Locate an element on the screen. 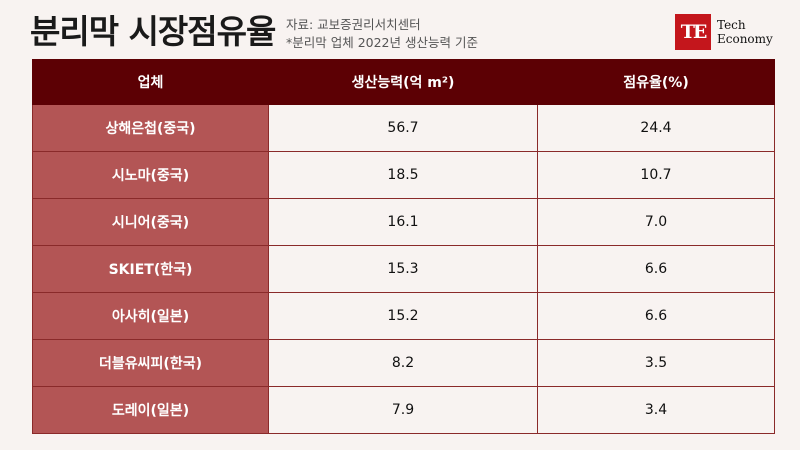 The width and height of the screenshot is (800, 450). share-cell: 7.0 is located at coordinates (656, 222).